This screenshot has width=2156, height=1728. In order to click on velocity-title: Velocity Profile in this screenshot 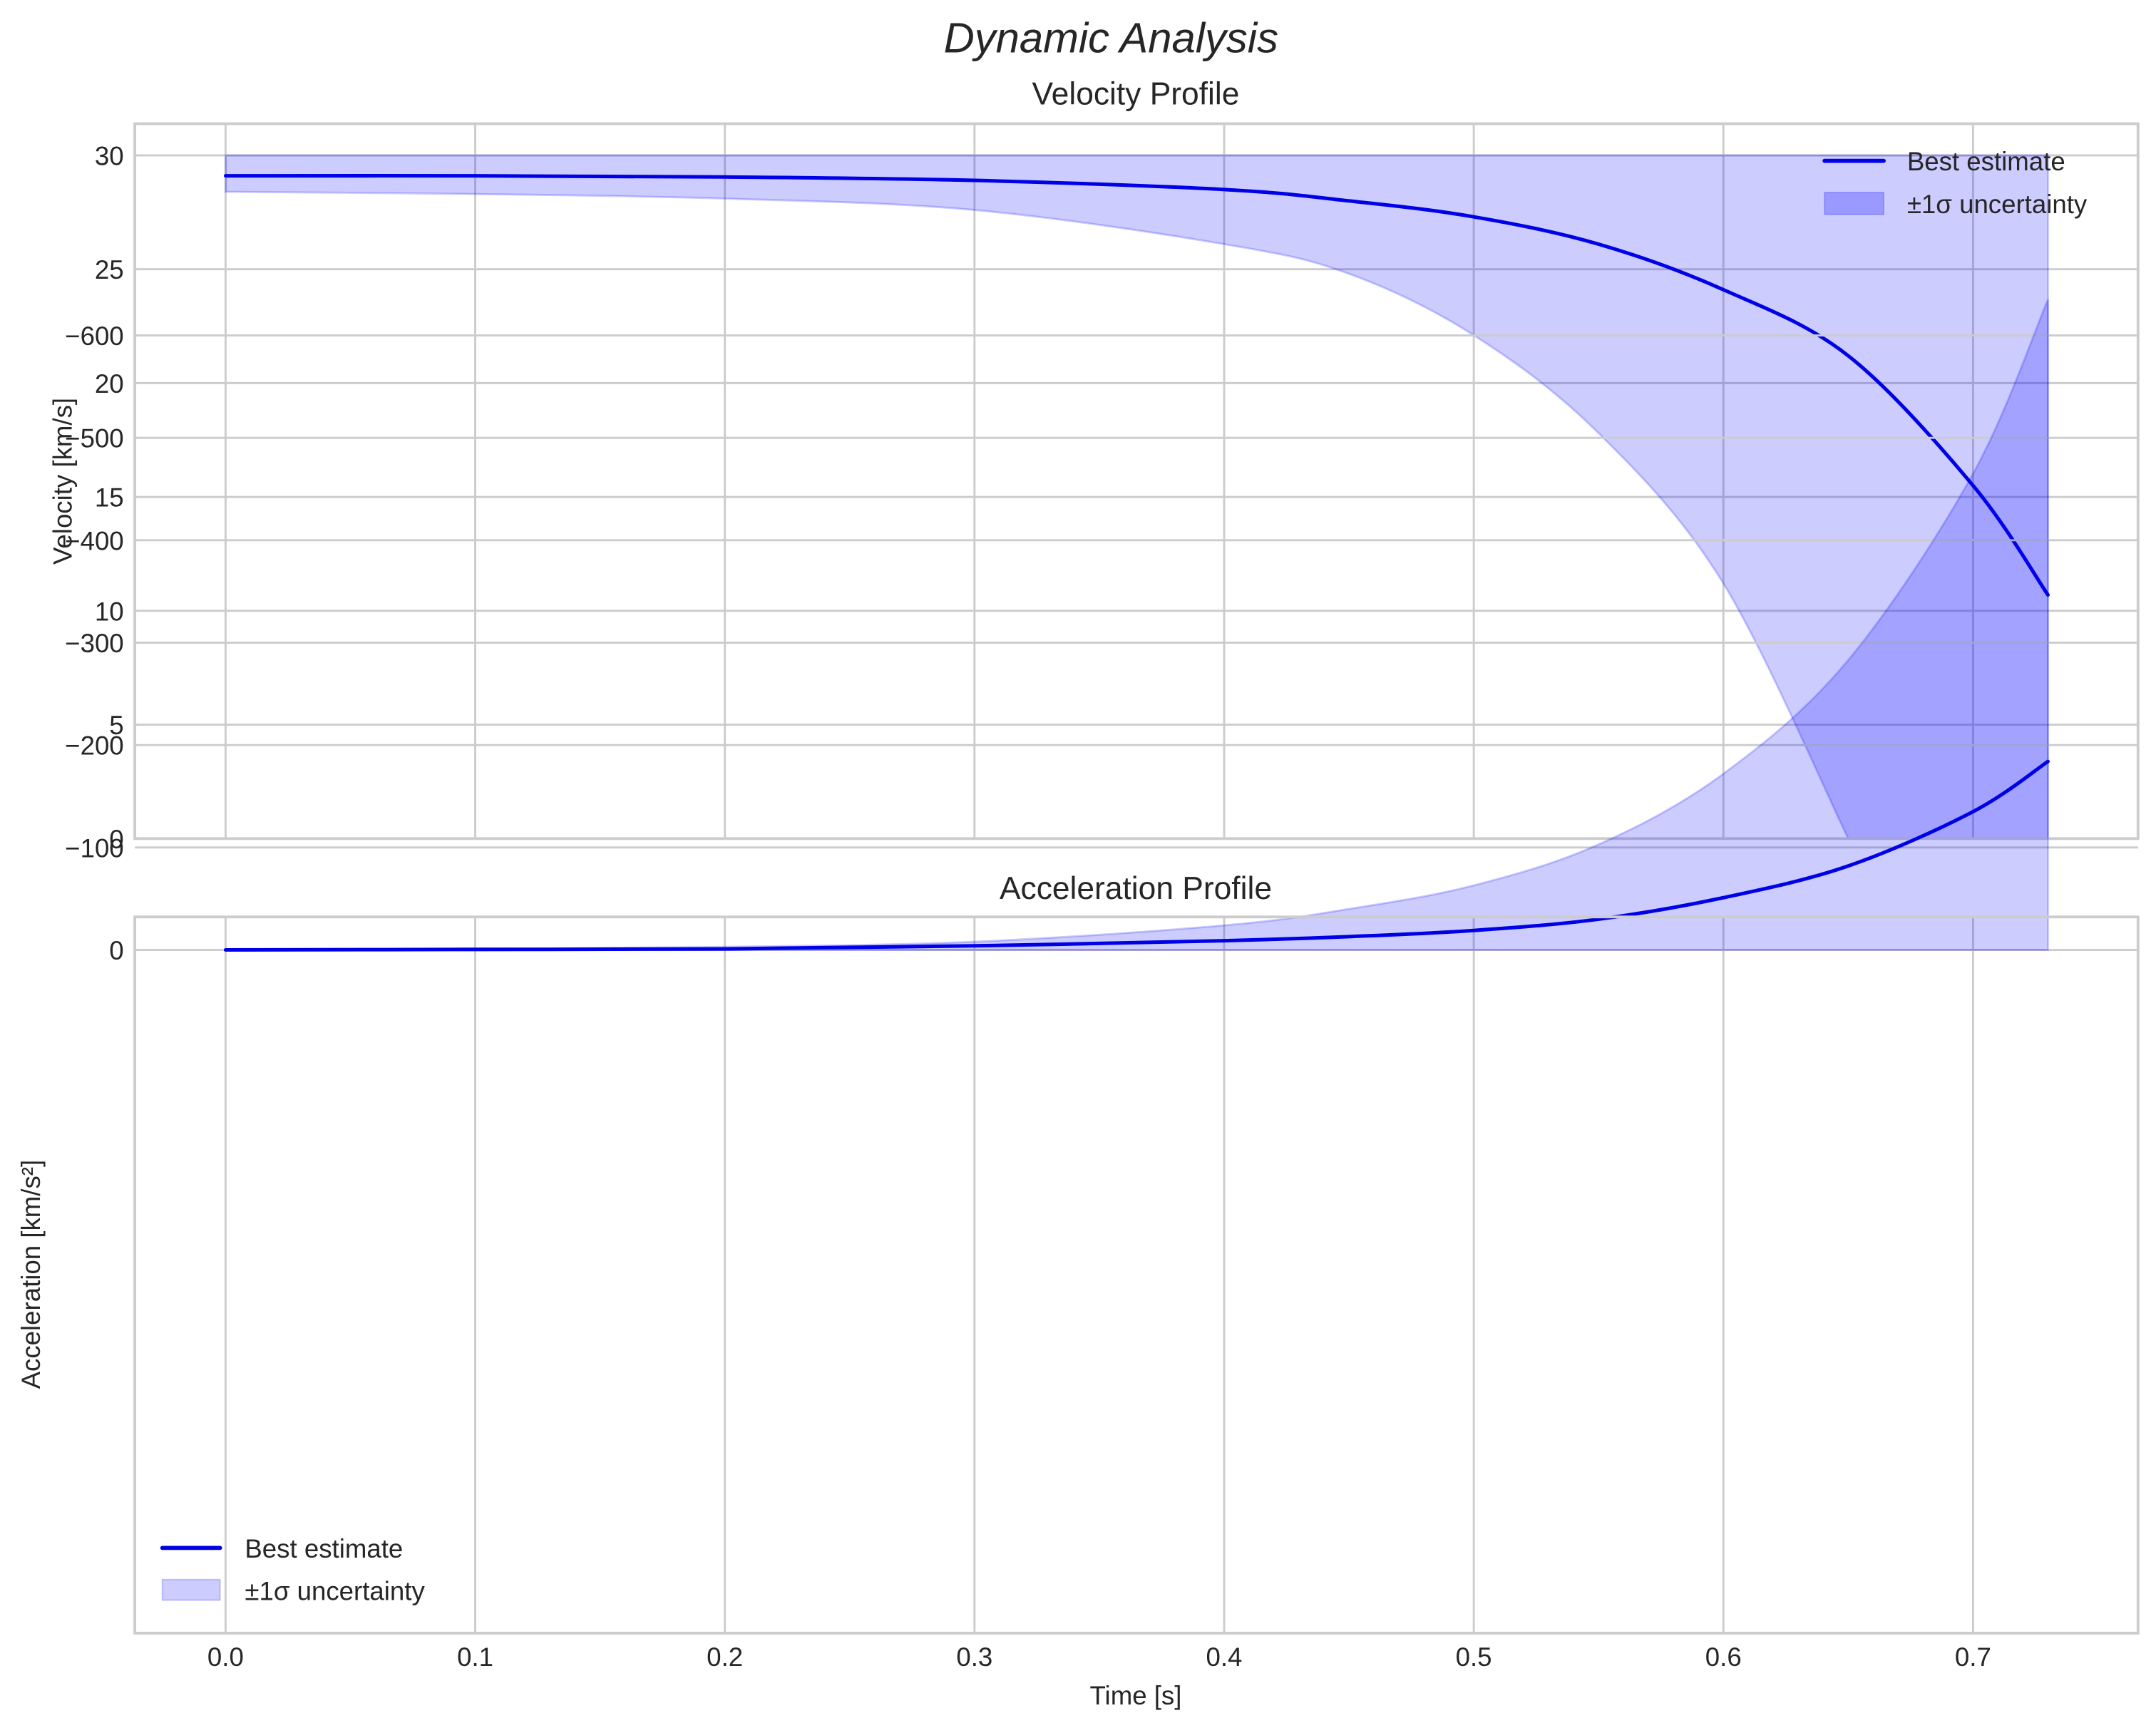, I will do `click(1136, 94)`.